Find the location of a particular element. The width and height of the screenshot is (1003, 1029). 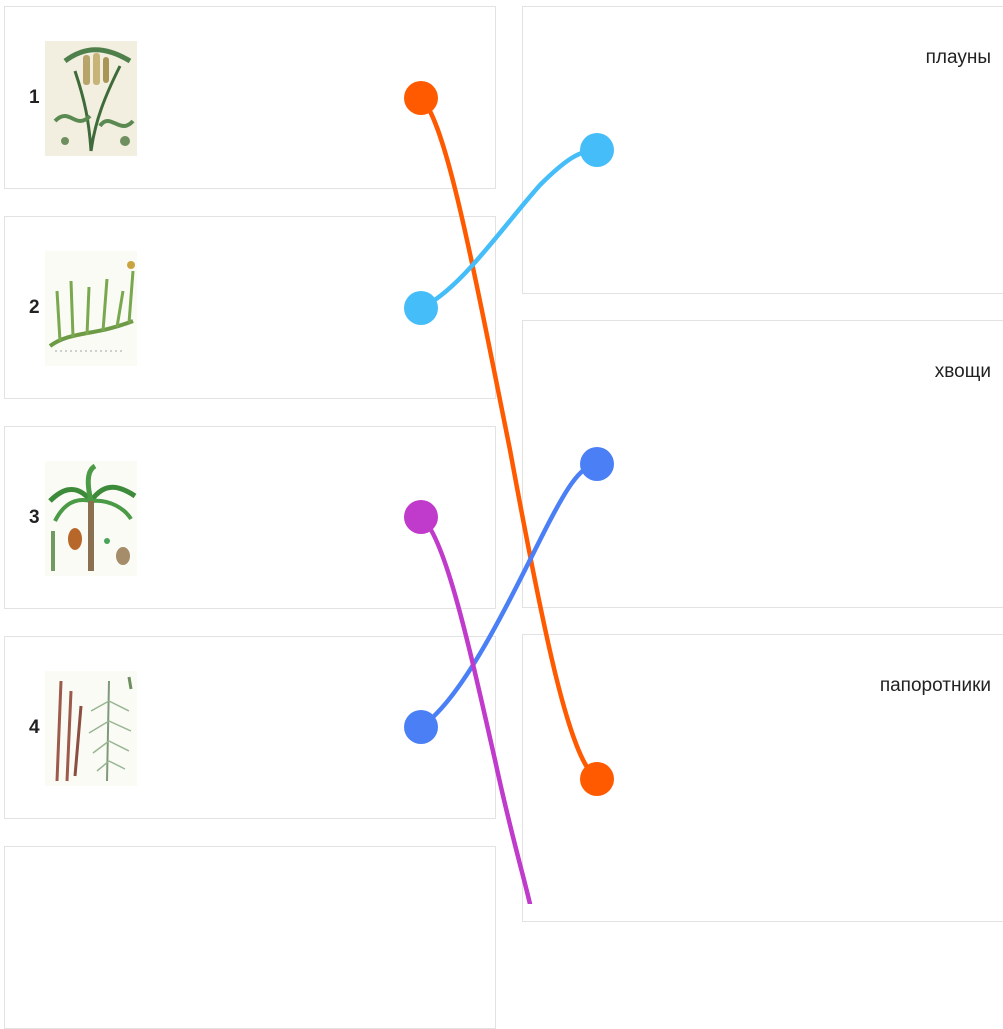

connector-handle-plauny is located at coordinates (597, 150).